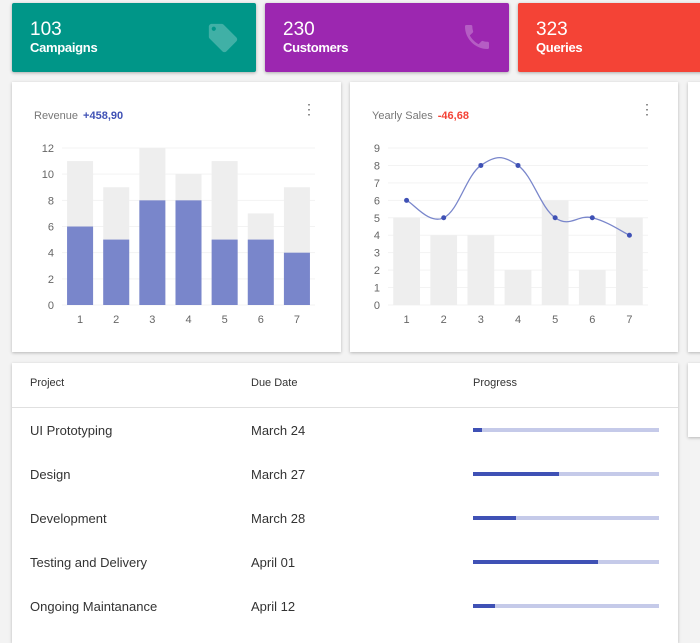 The height and width of the screenshot is (643, 700). Describe the element at coordinates (278, 430) in the screenshot. I see `due-date: March 24` at that location.